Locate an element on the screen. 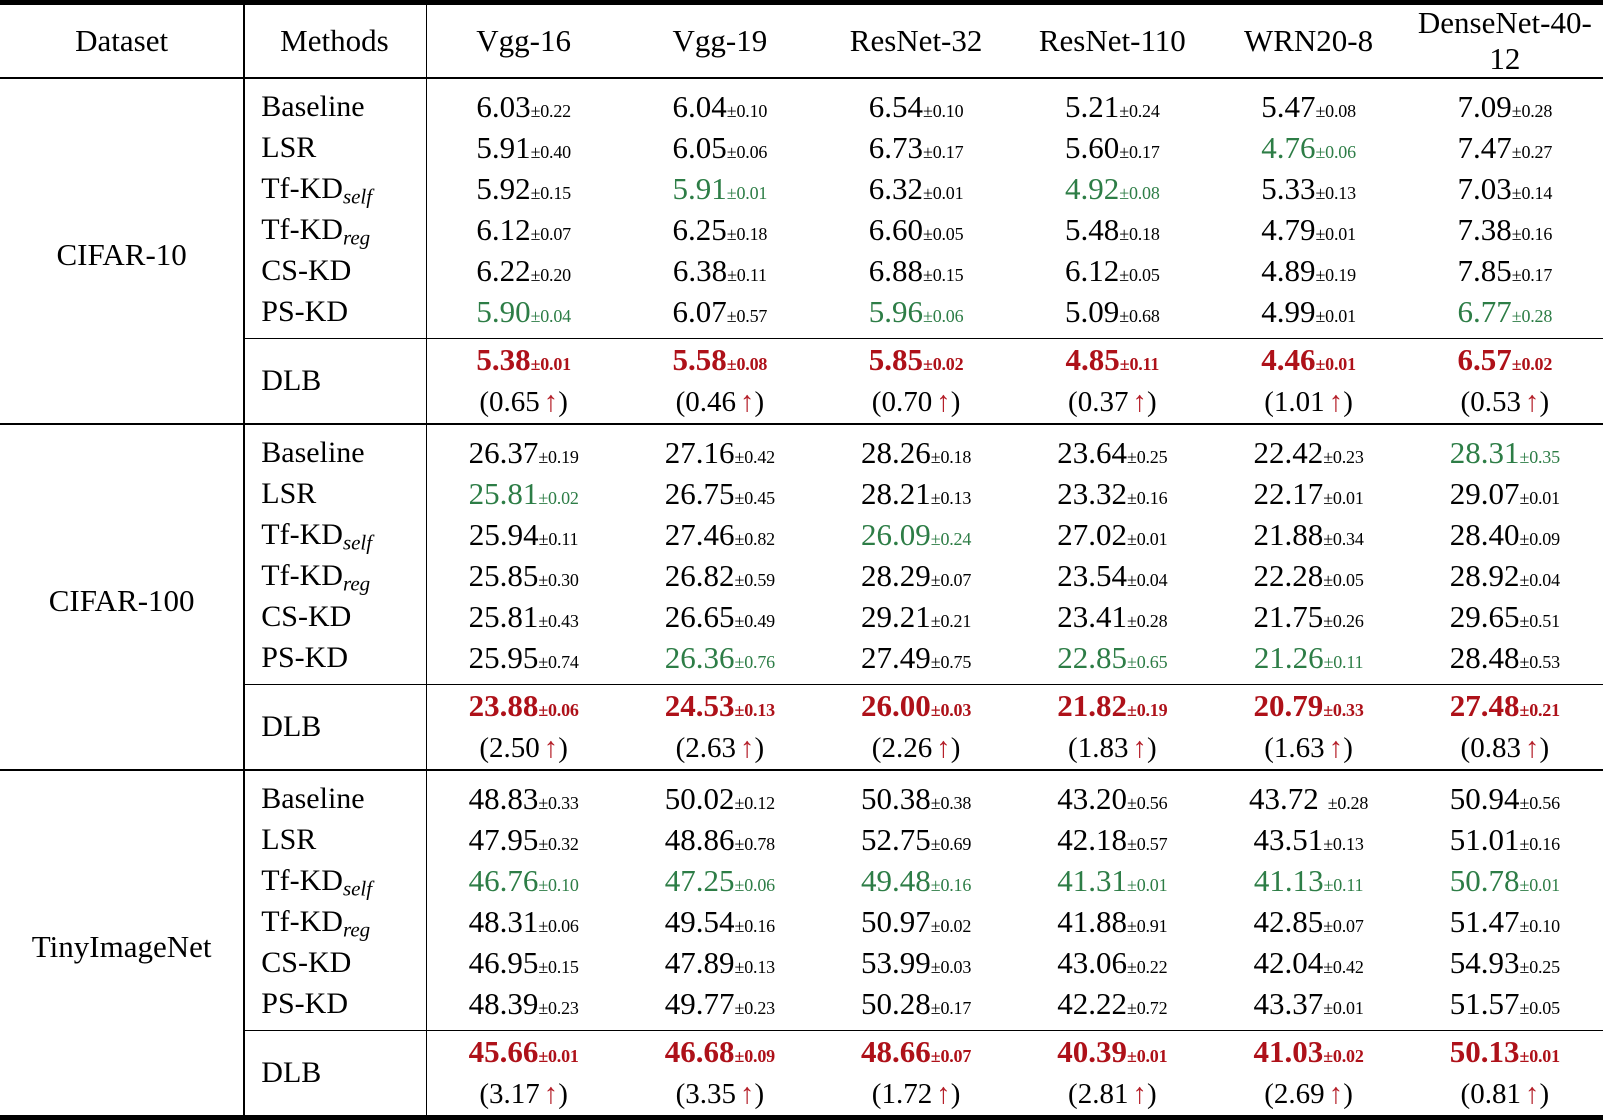 This screenshot has width=1603, height=1120. metric-mean: 29.21 is located at coordinates (896, 616).